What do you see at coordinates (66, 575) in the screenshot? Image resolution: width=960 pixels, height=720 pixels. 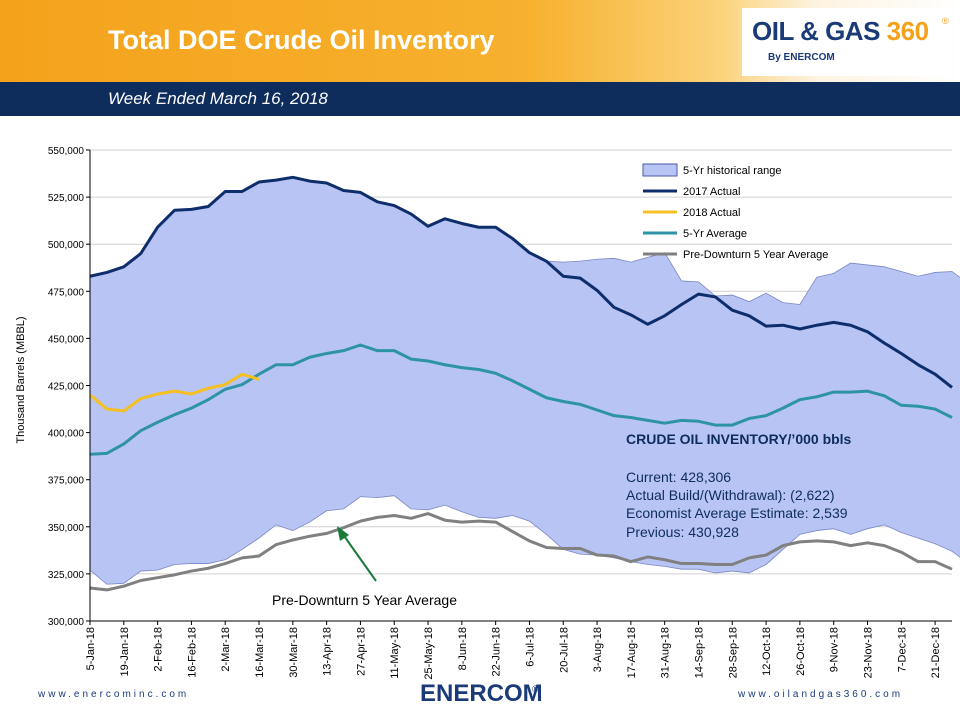 I see `y-tick-label: 325,000` at bounding box center [66, 575].